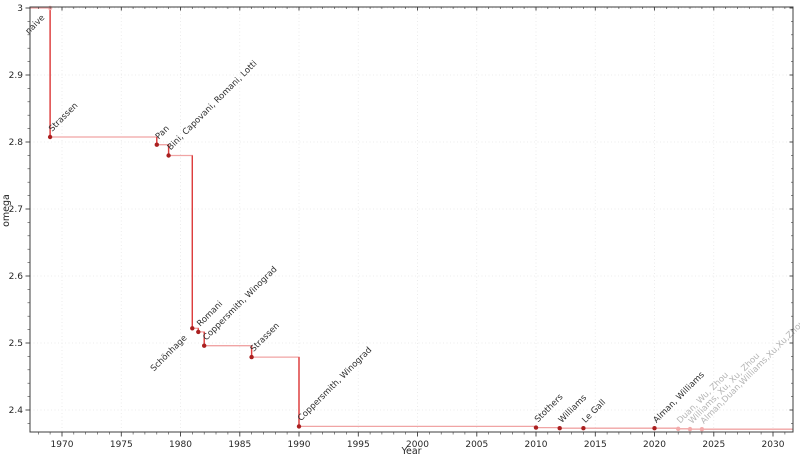  Describe the element at coordinates (411, 451) in the screenshot. I see `x-axis-title: Year` at that location.